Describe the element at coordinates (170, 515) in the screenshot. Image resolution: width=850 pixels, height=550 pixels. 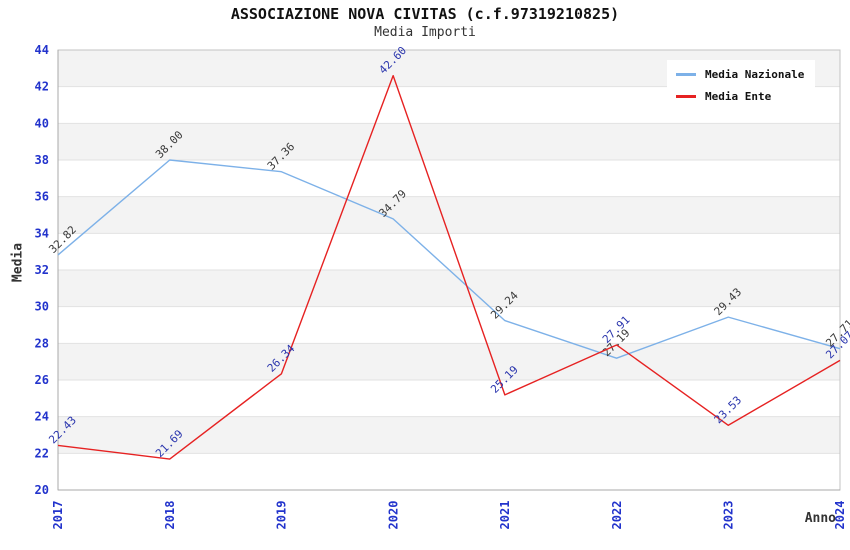
I see `svg-text: 2018` at that location.